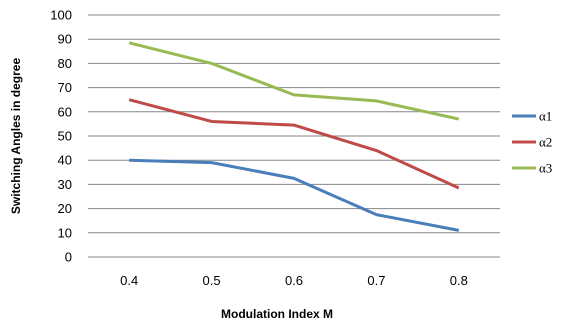 Image resolution: width=587 pixels, height=325 pixels. What do you see at coordinates (65, 39) in the screenshot?
I see `y-tick-label: 90` at bounding box center [65, 39].